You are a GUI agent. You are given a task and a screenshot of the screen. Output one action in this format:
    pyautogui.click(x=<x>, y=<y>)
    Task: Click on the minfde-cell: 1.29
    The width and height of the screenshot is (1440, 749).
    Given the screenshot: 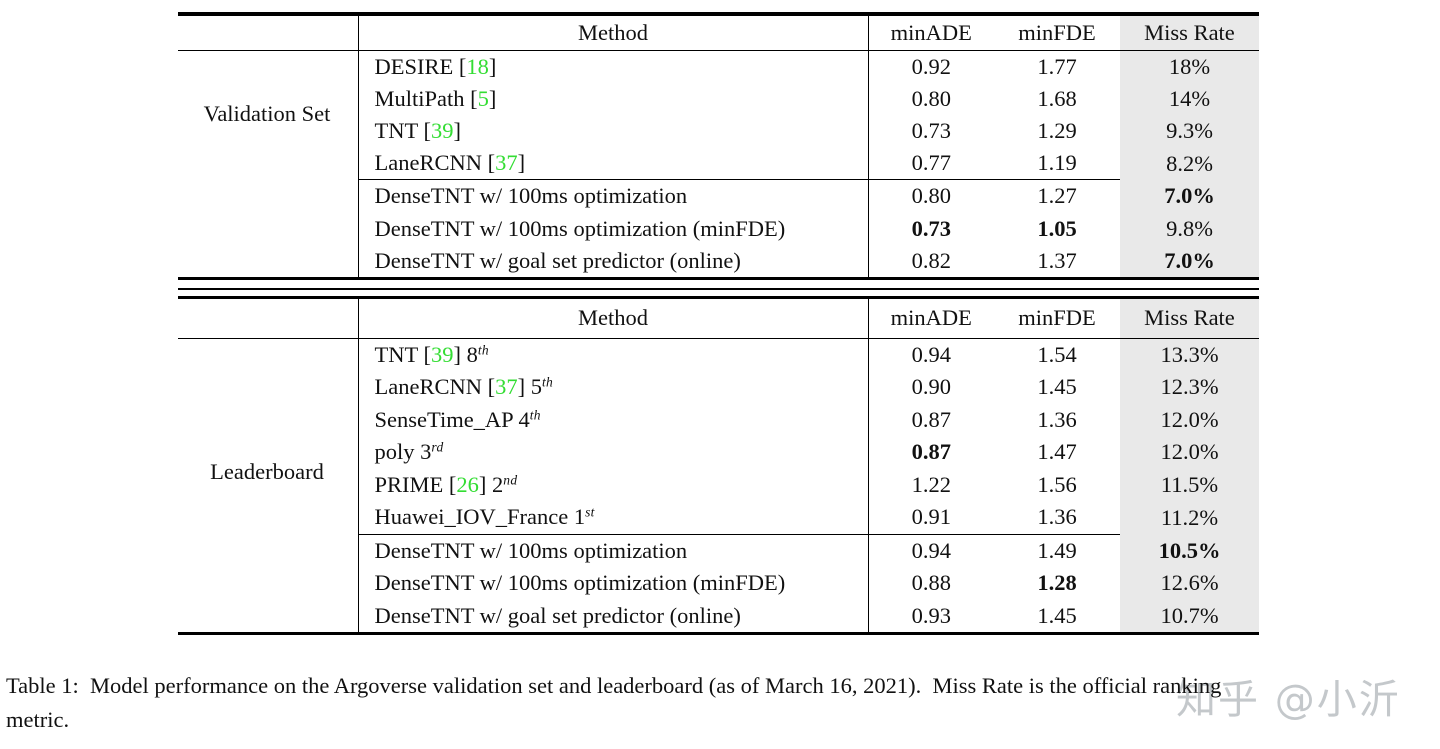 What is the action you would take?
    pyautogui.click(x=1057, y=131)
    